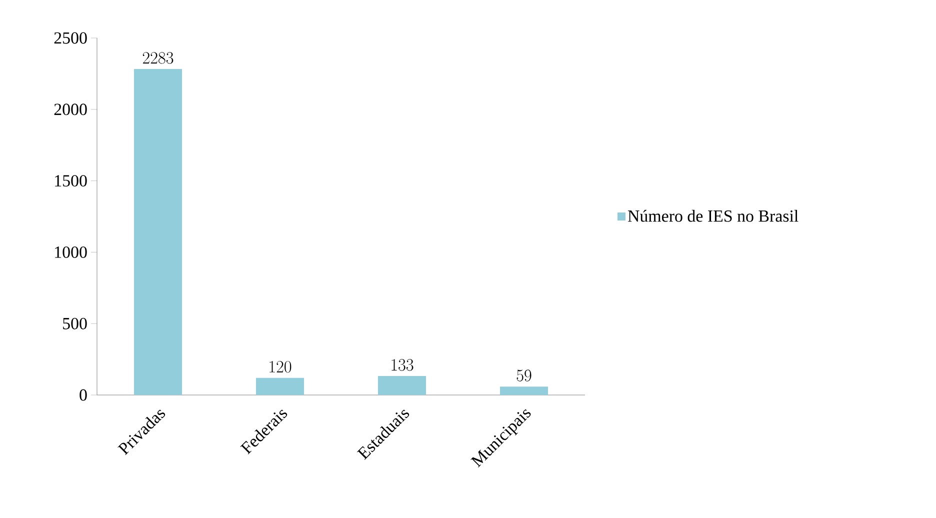 This screenshot has height=518, width=936. What do you see at coordinates (713, 216) in the screenshot?
I see `legend-label: Número de IES no Brasil` at bounding box center [713, 216].